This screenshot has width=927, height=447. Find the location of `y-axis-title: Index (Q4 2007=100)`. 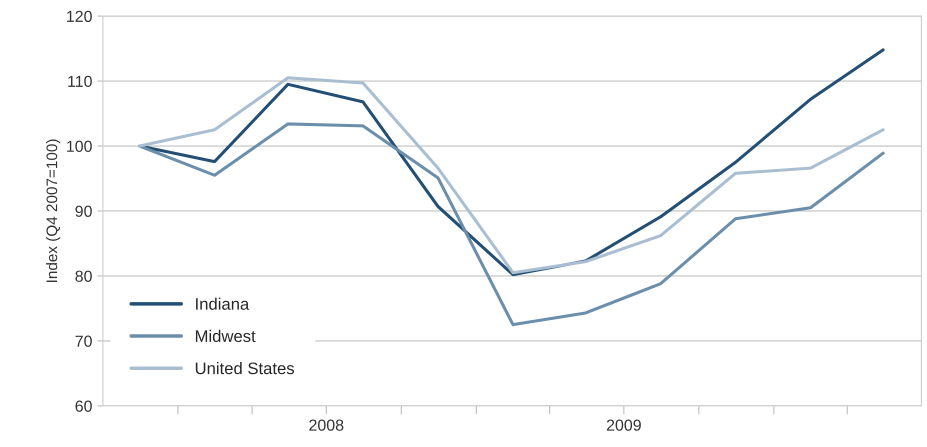

y-axis-title: Index (Q4 2007=100) is located at coordinates (53, 211).